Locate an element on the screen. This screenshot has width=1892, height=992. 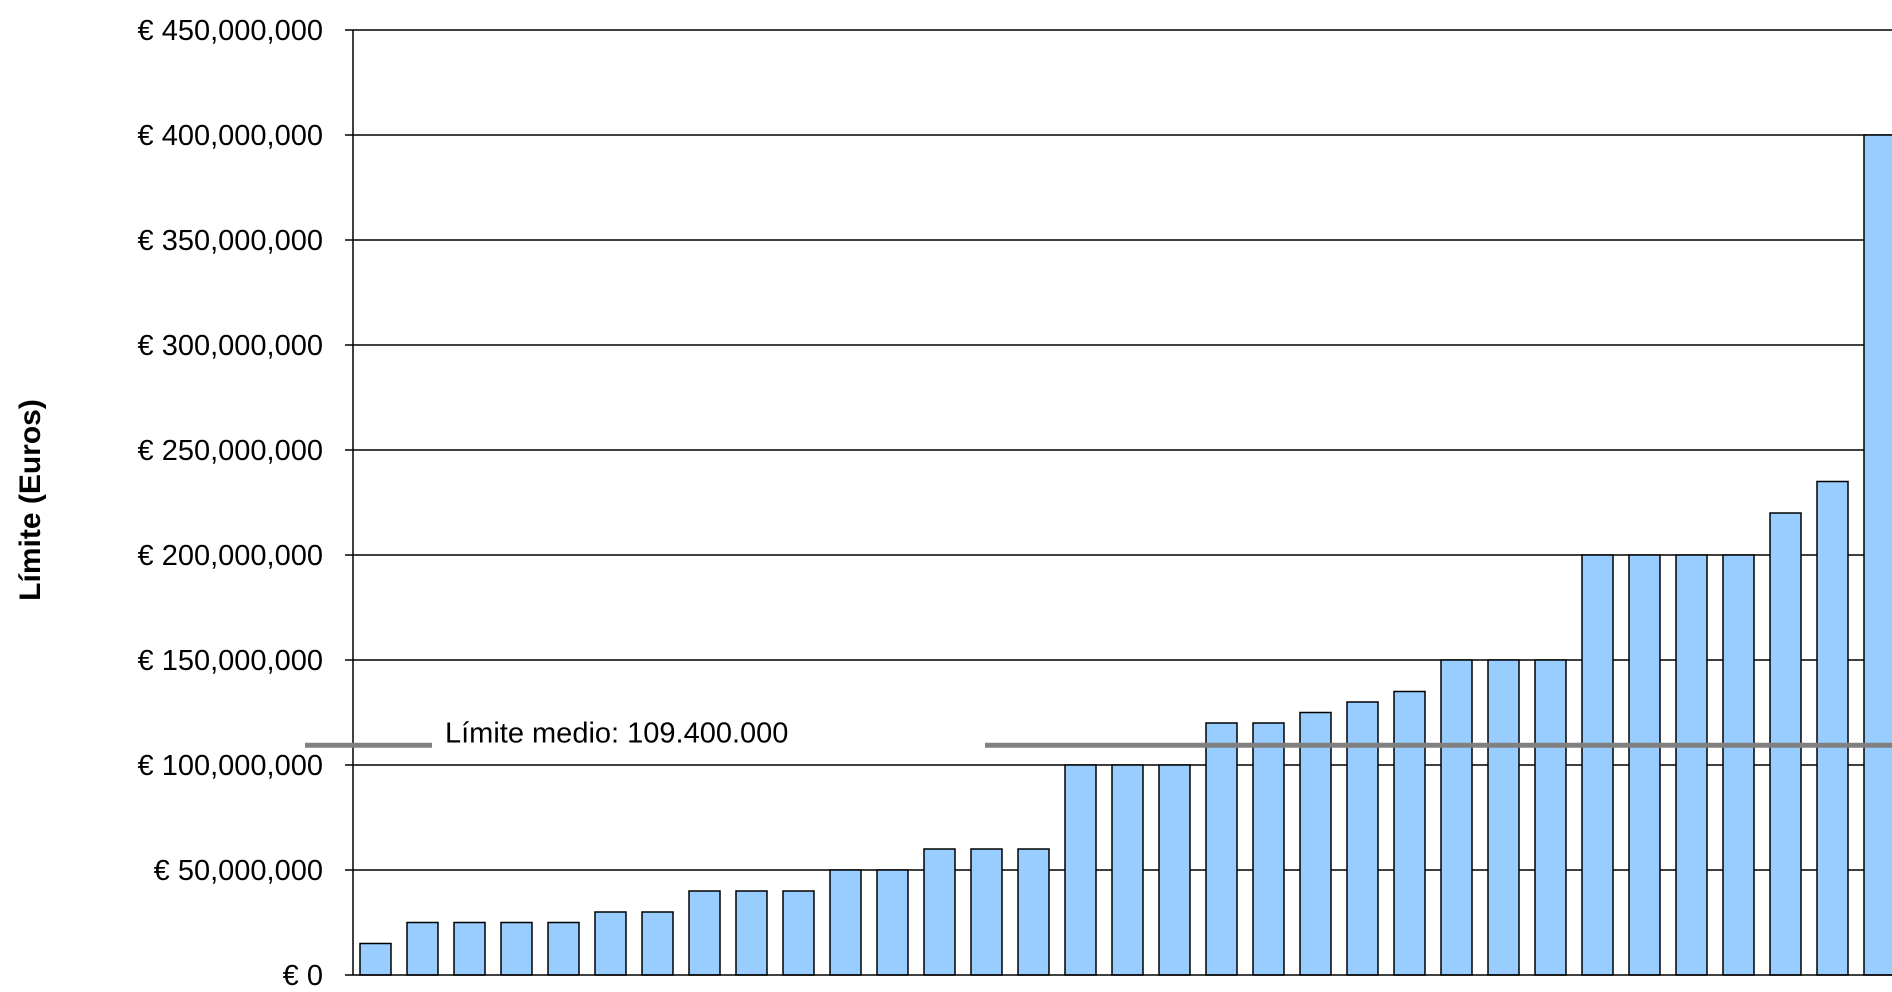
y-tick-label: € 100,000,000 is located at coordinates (230, 766).